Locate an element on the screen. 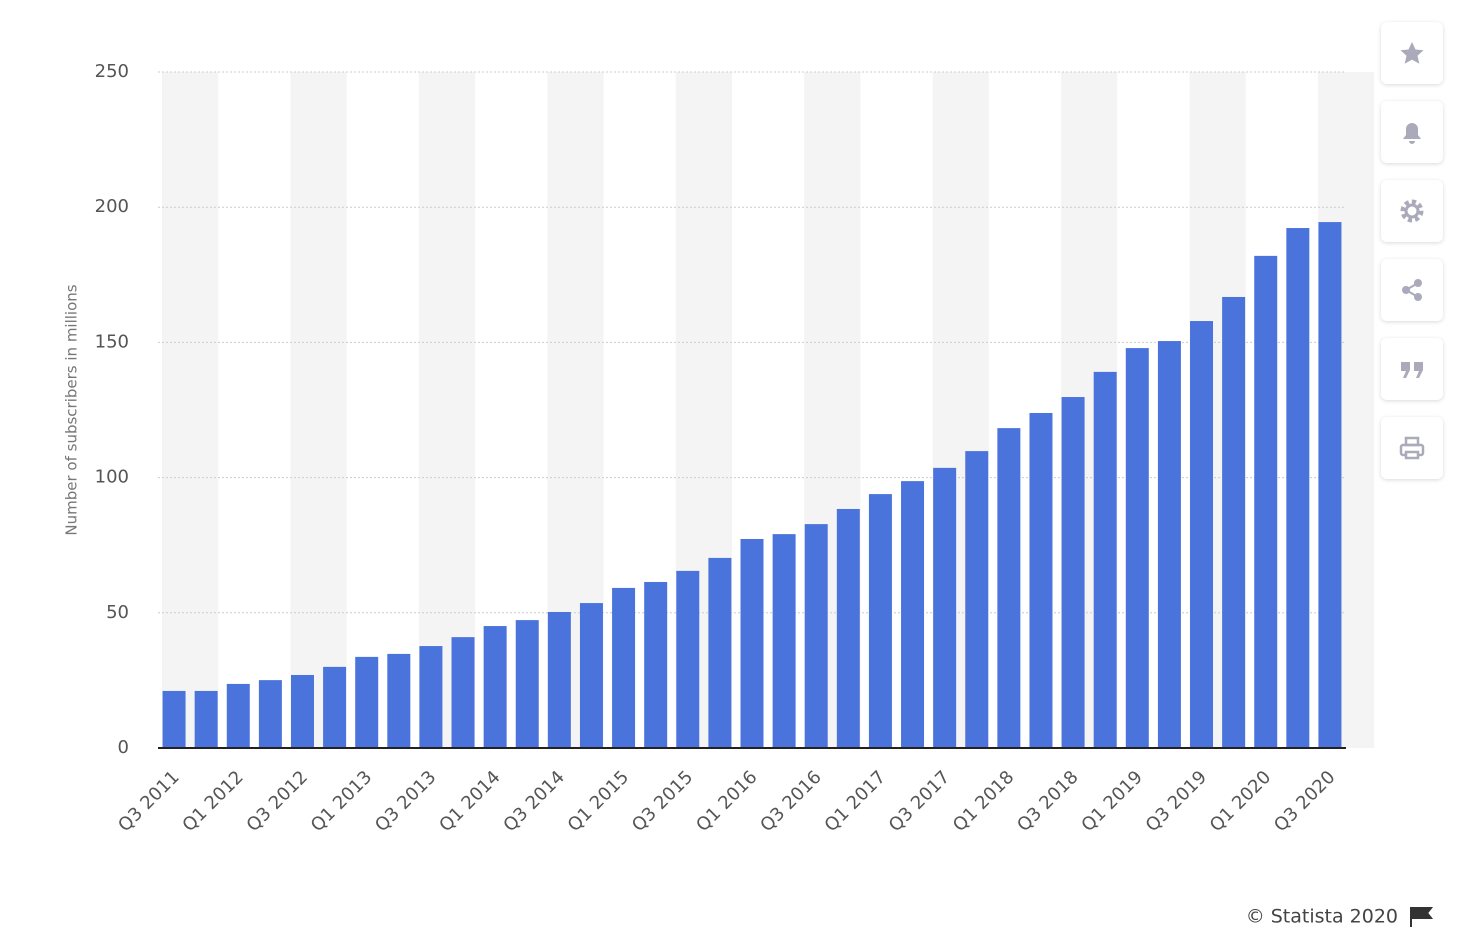  x-tick-label: Q3 2016 is located at coordinates (790, 801).